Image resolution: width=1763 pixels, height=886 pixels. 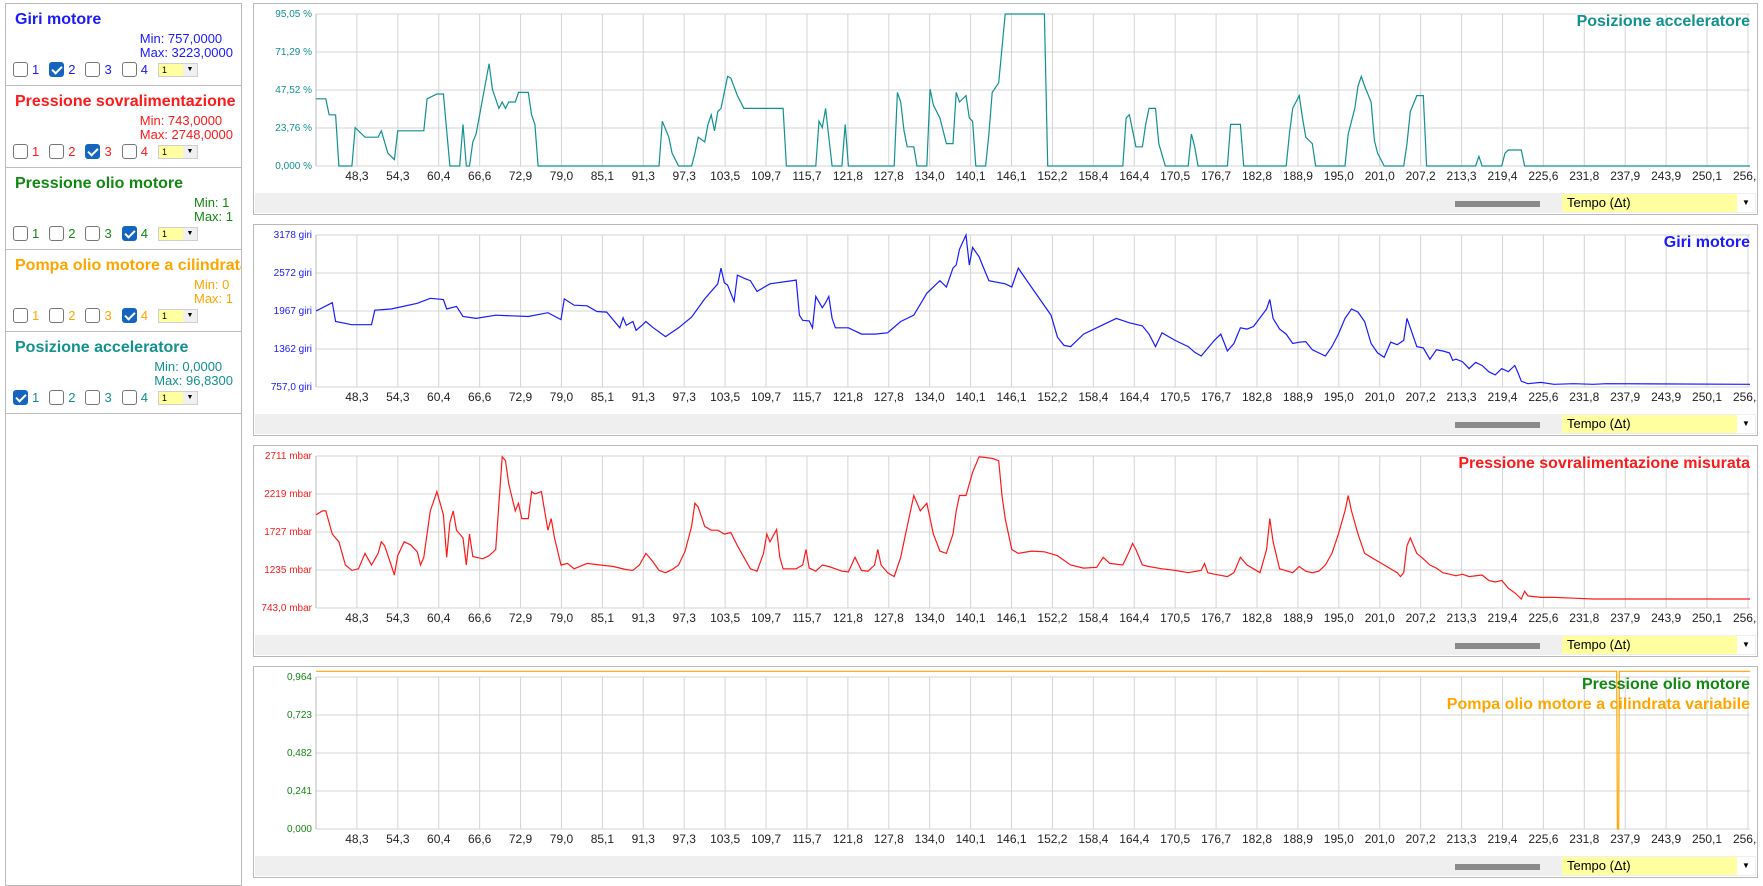 What do you see at coordinates (806, 839) in the screenshot?
I see `x-tick-label: 115,7` at bounding box center [806, 839].